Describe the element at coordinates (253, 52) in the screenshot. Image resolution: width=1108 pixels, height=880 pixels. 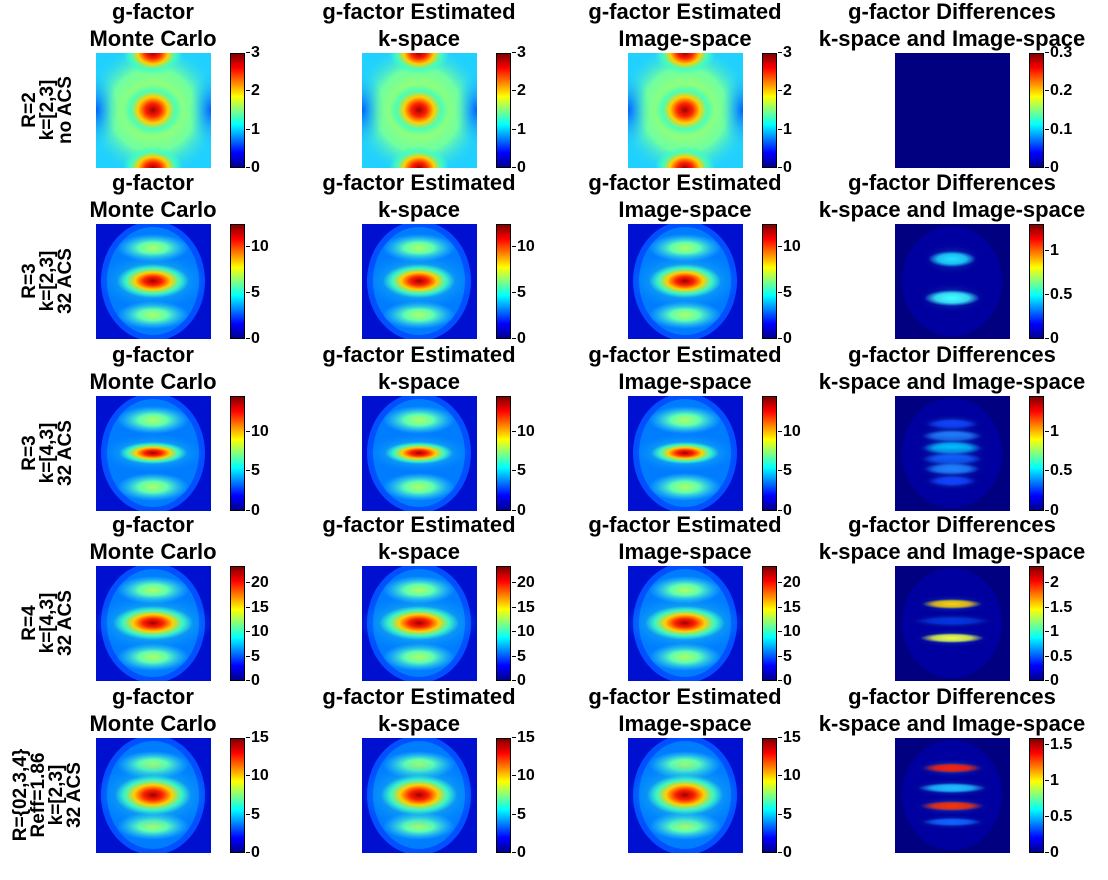
I see `colorbar-tick-label: 3` at that location.